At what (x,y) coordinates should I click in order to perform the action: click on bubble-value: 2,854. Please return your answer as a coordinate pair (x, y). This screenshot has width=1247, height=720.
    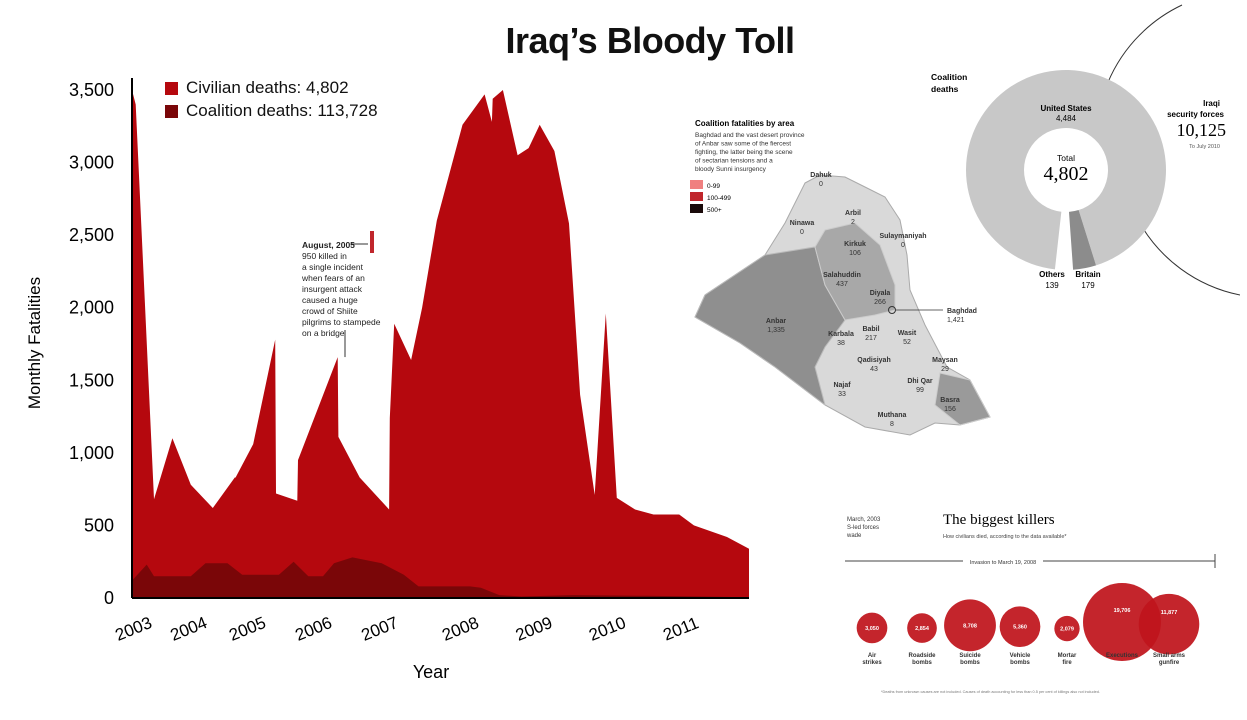
    Looking at the image, I should click on (922, 629).